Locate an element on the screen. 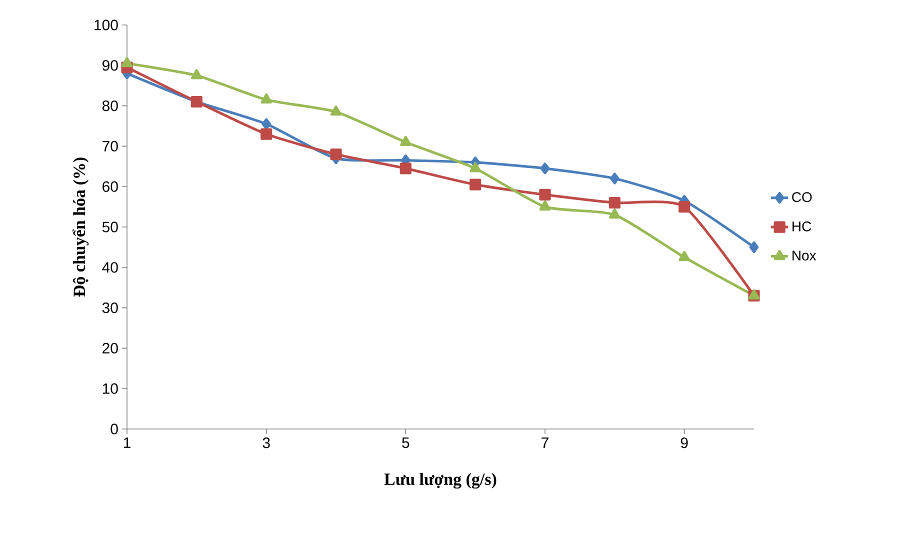  y-tick-label: 0 is located at coordinates (114, 429).